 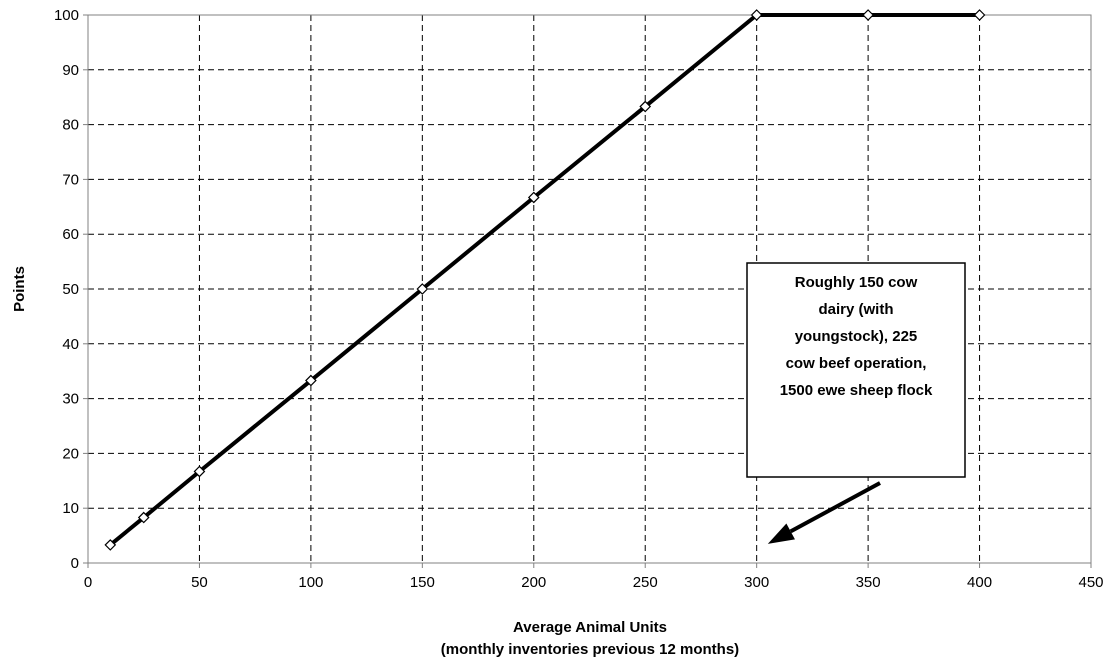 What do you see at coordinates (979, 582) in the screenshot?
I see `x-tick-label: 400` at bounding box center [979, 582].